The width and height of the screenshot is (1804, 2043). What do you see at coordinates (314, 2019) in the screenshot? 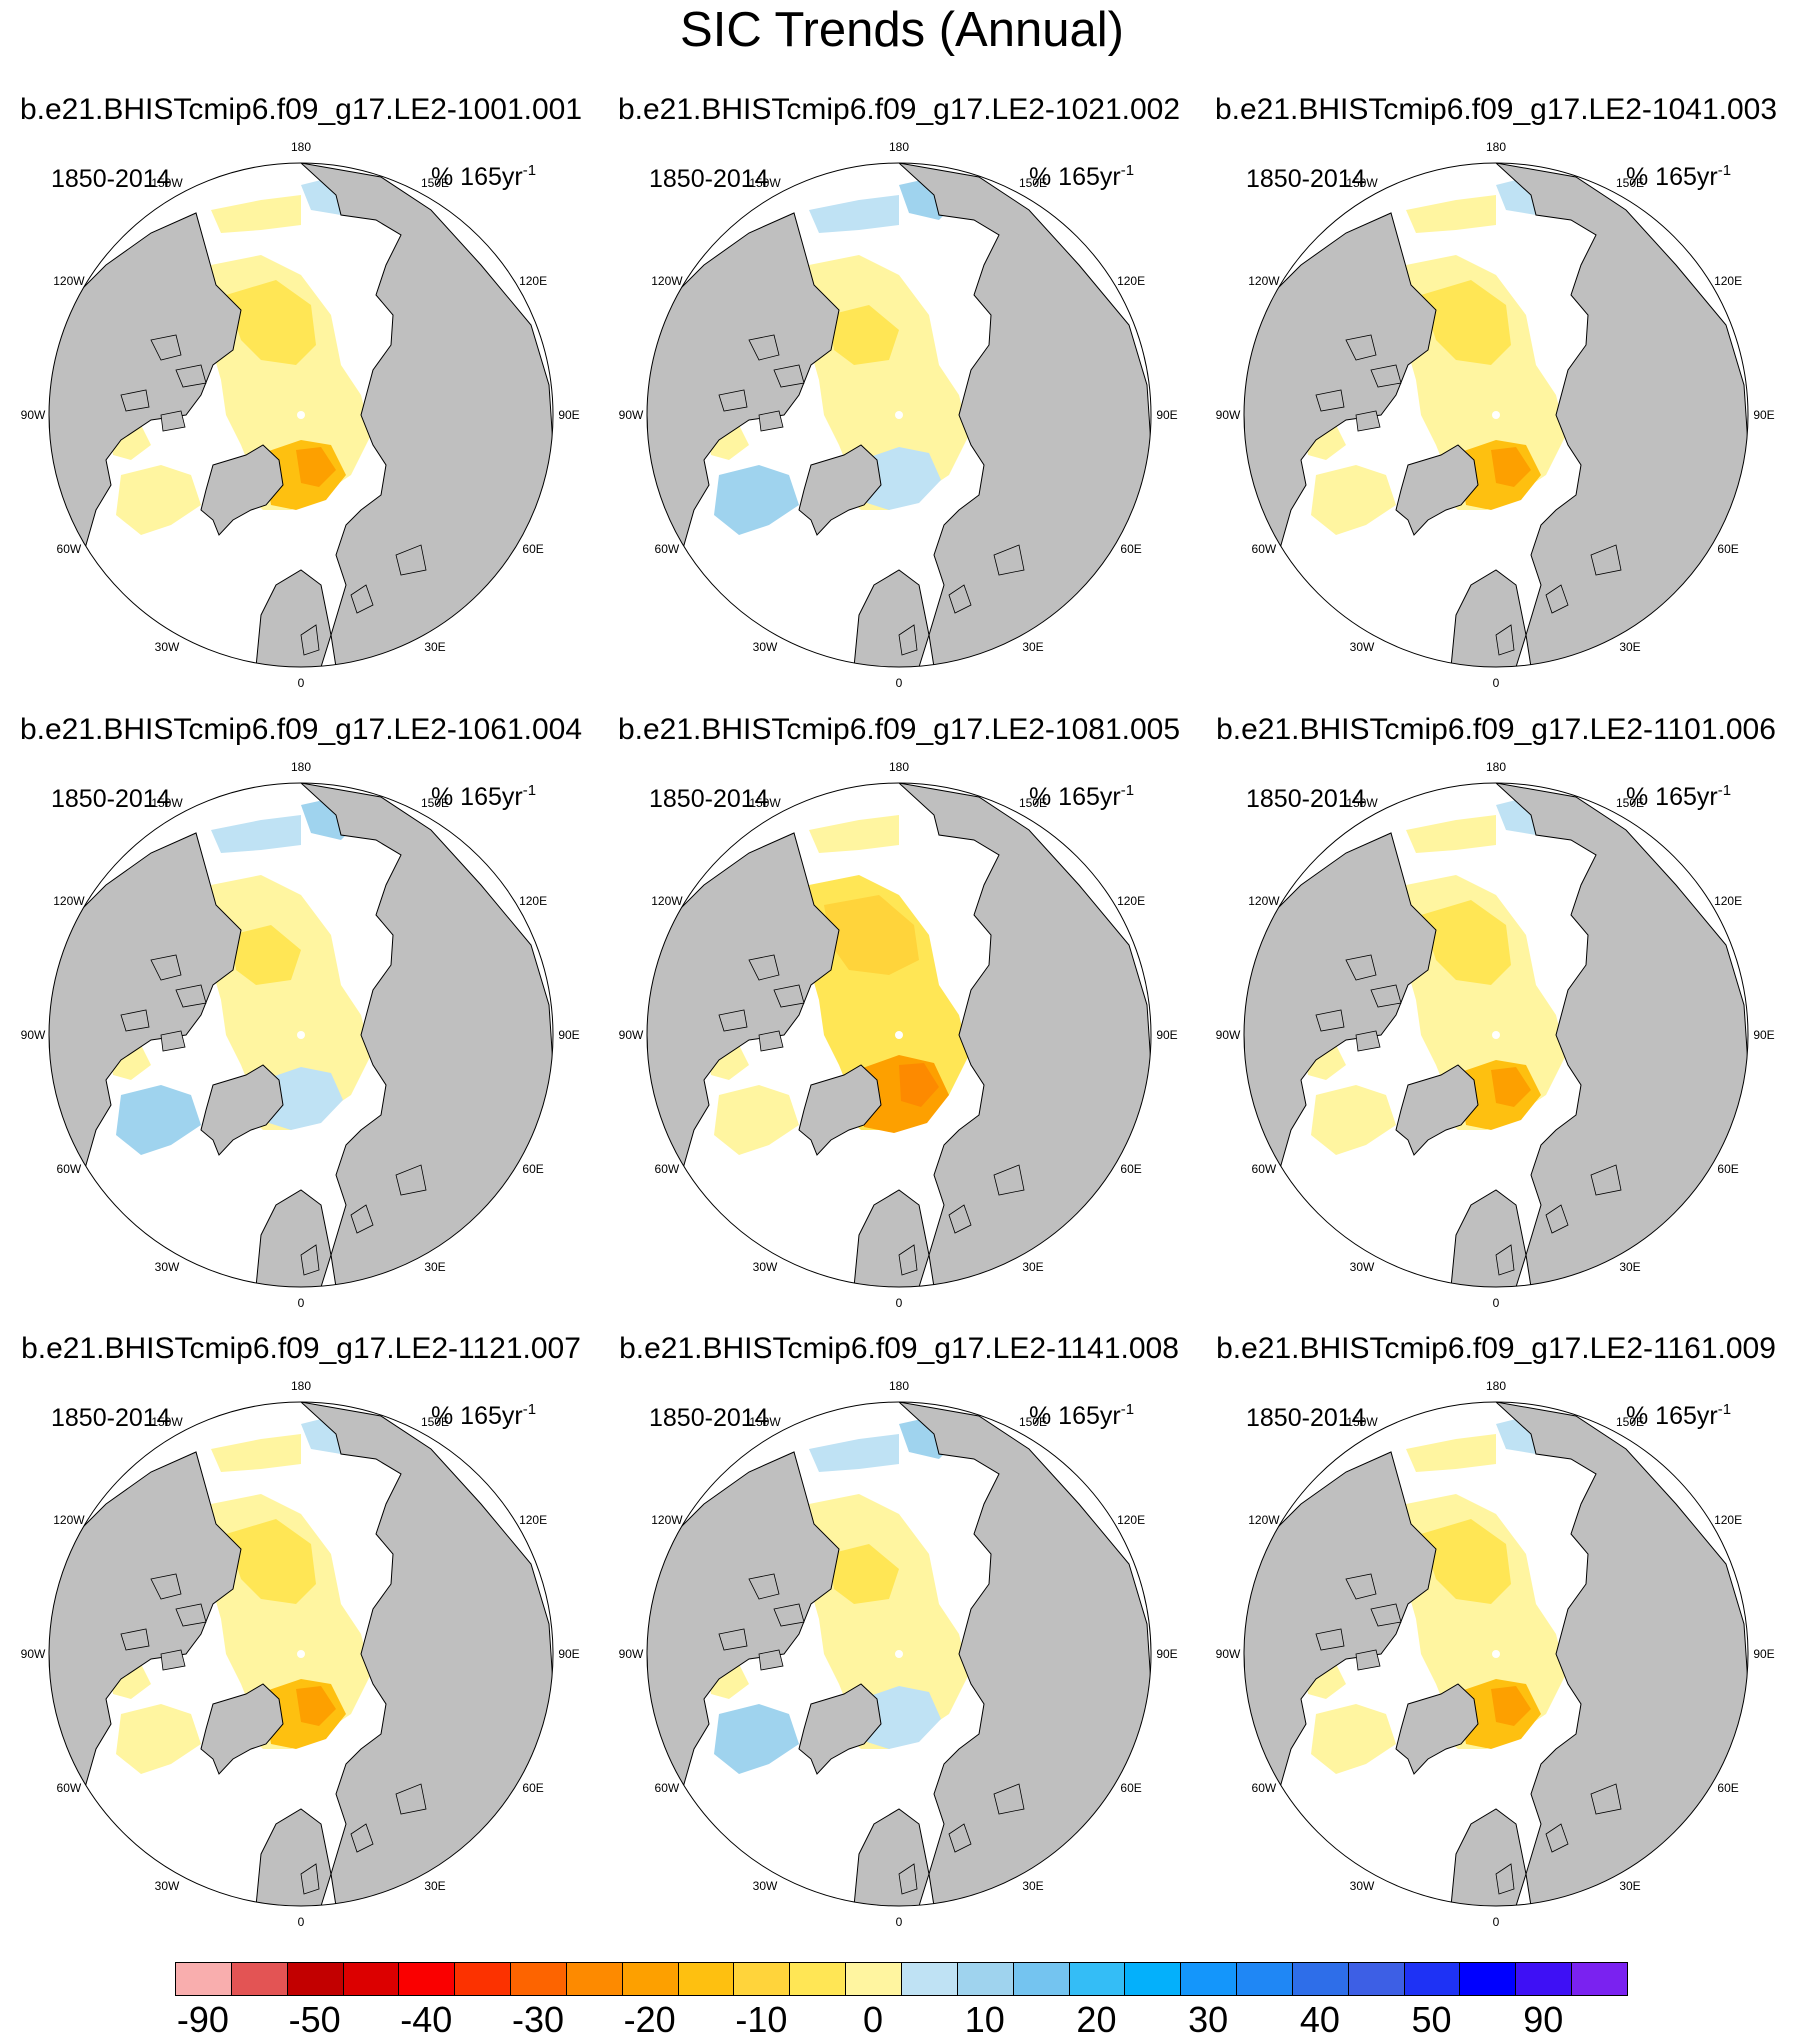
I see `colorbar-tick-label: -50` at bounding box center [314, 2019].